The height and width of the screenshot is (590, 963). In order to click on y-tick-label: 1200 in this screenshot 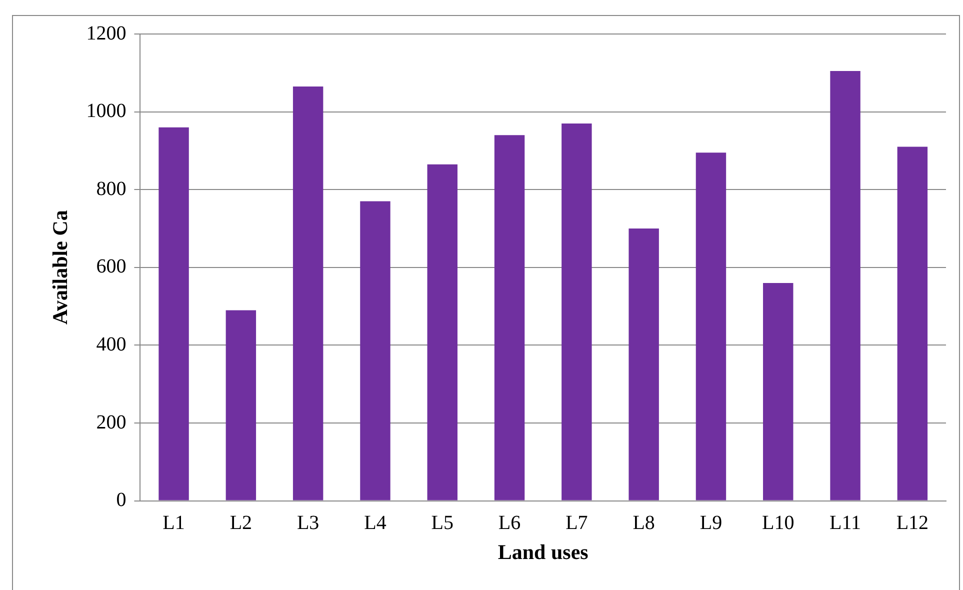, I will do `click(106, 33)`.